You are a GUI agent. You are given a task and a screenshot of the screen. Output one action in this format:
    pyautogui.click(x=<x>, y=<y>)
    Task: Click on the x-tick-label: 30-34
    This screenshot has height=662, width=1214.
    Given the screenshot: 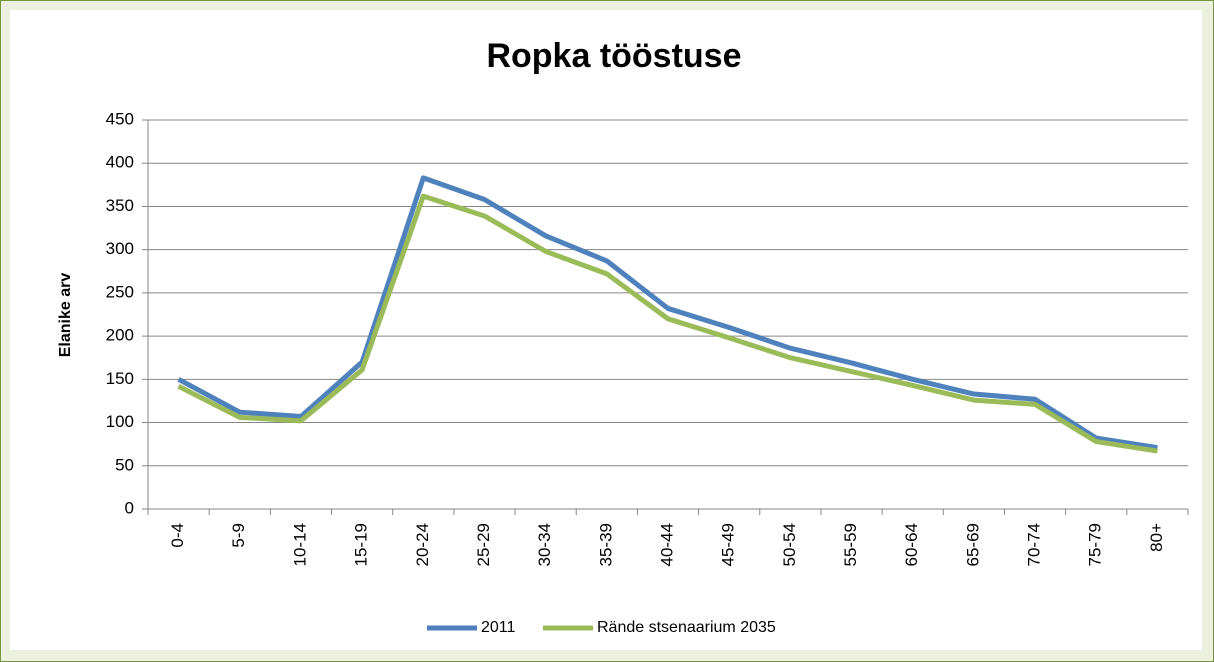 What is the action you would take?
    pyautogui.click(x=544, y=544)
    